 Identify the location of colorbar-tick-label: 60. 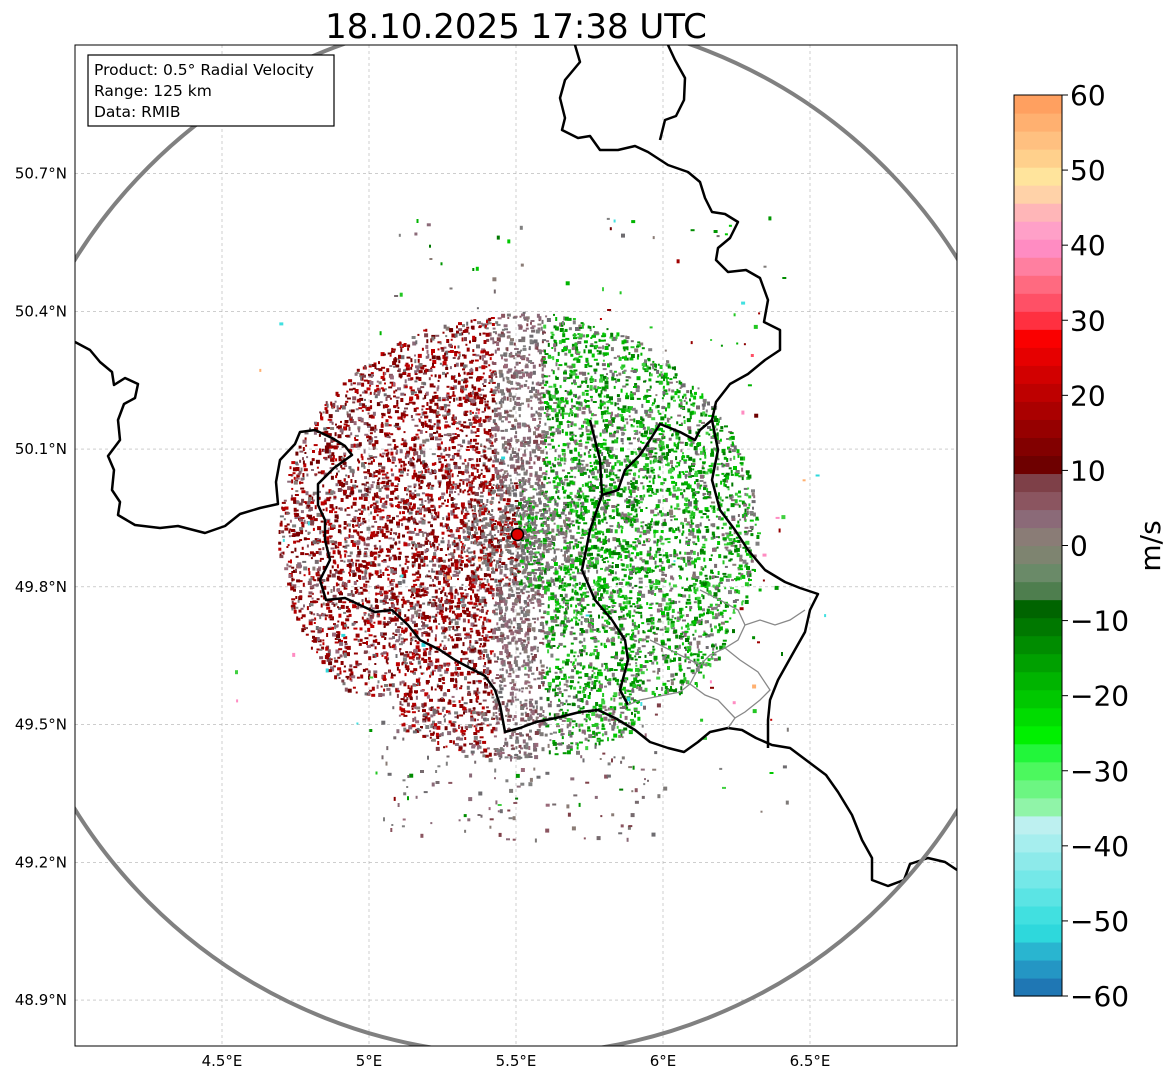
(1088, 95).